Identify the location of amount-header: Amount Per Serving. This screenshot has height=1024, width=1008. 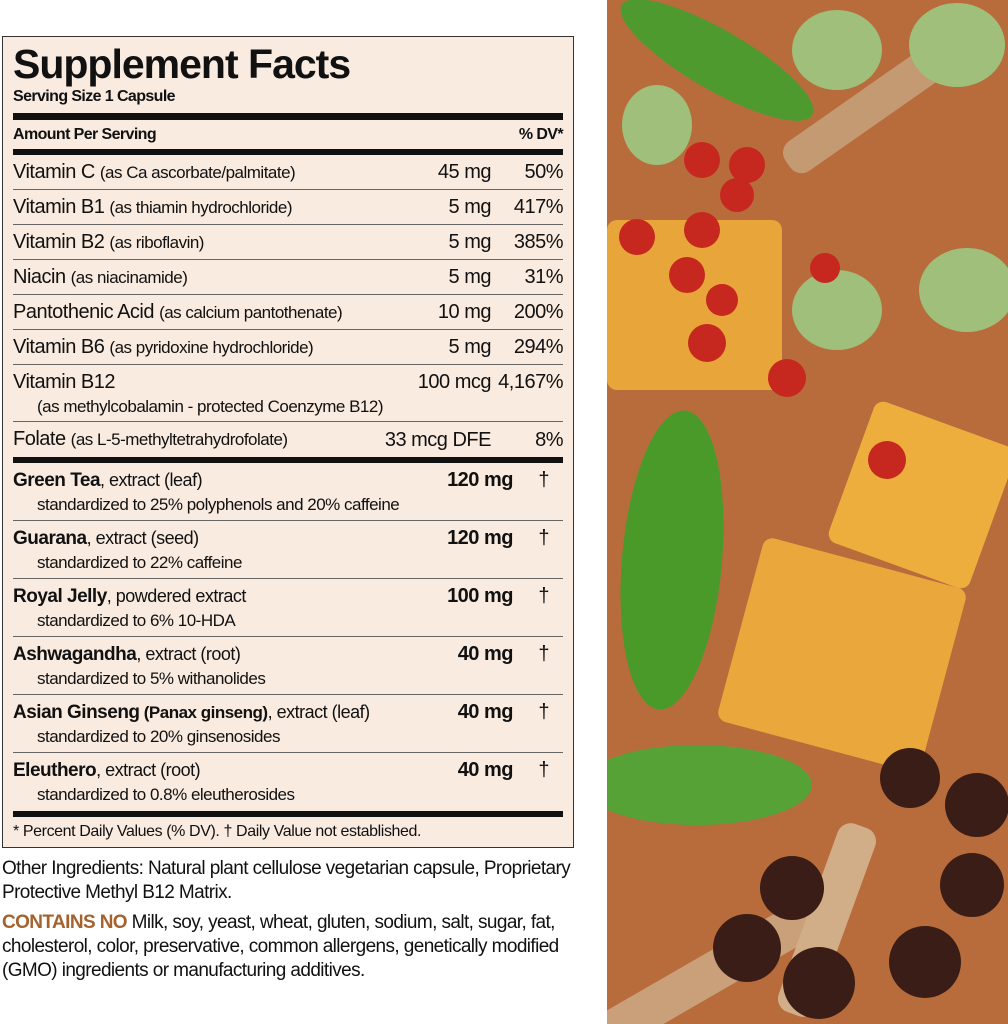
(85, 134).